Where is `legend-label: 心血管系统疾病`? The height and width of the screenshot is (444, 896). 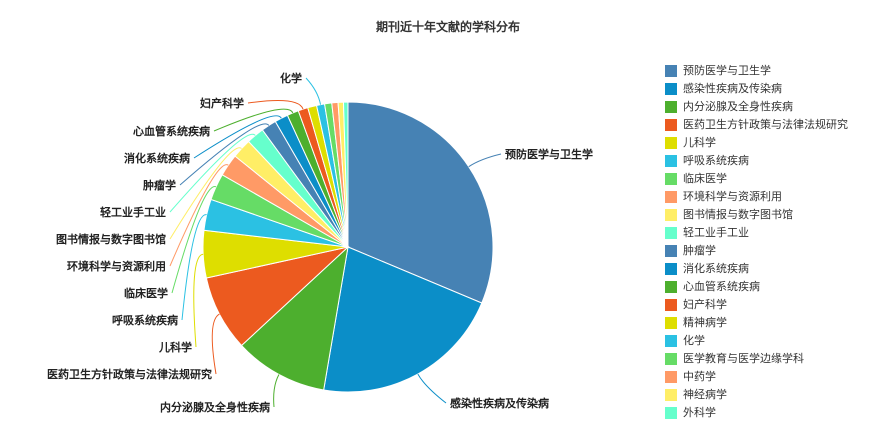
legend-label: 心血管系统疾病 is located at coordinates (721, 286).